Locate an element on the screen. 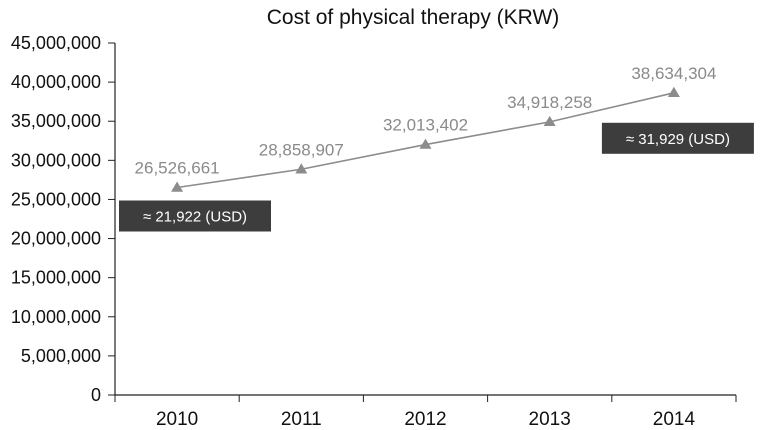 This screenshot has width=760, height=430. data-label: 26,526,661 is located at coordinates (177, 168).